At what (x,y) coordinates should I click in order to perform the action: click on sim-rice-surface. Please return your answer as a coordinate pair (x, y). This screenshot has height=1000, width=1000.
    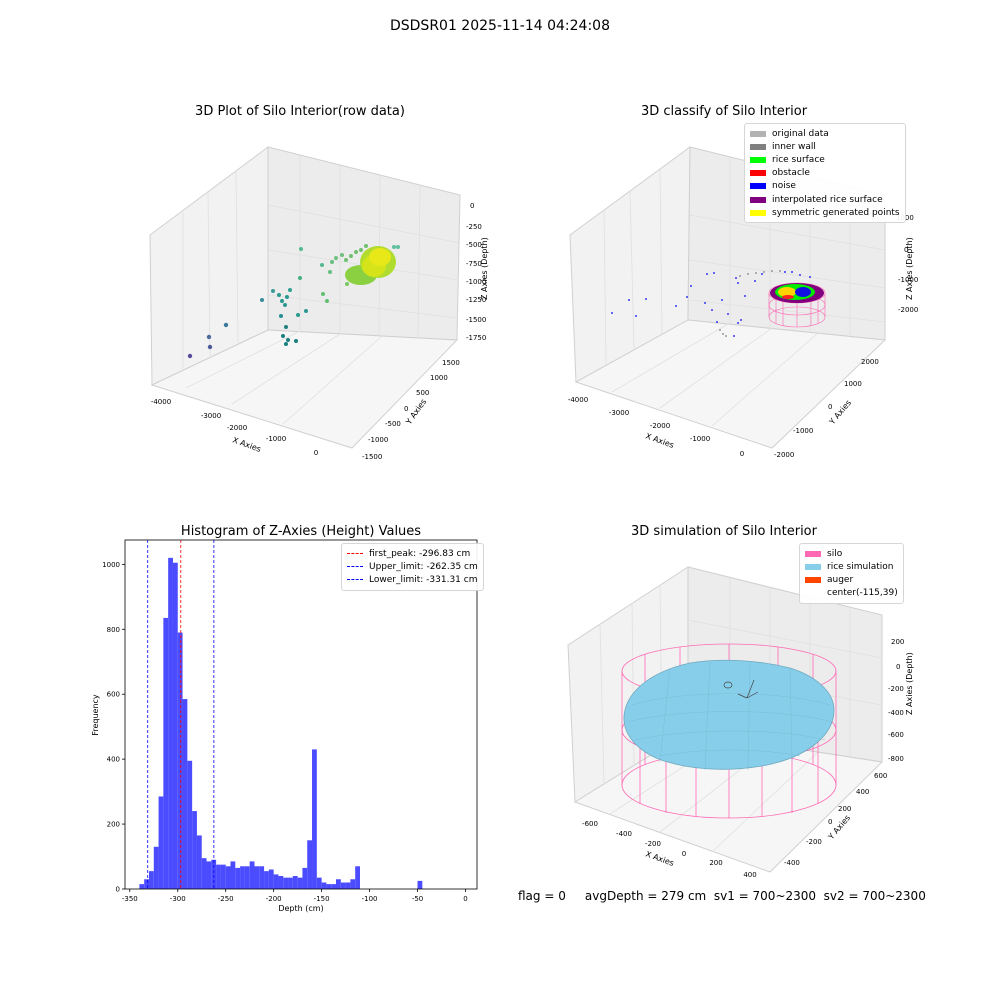
    Looking at the image, I should click on (729, 714).